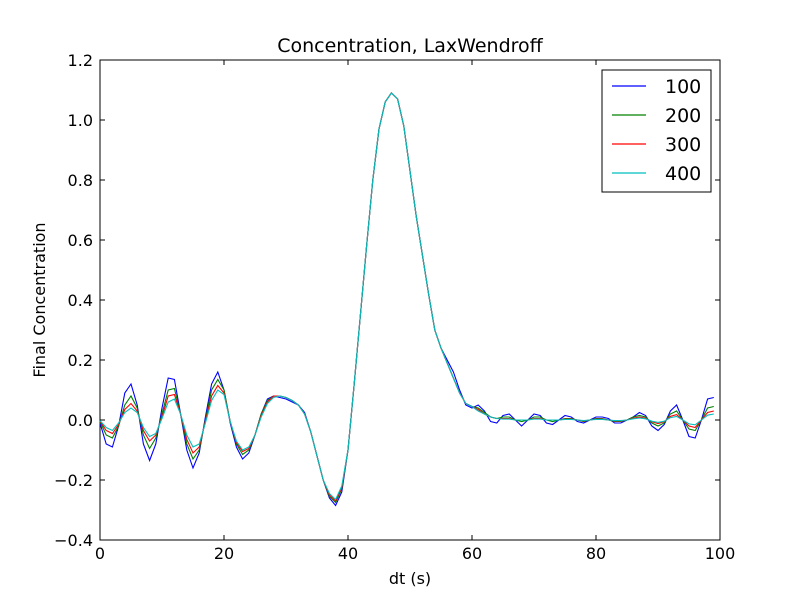  I want to click on legend: 100 200 300 400, so click(656, 131).